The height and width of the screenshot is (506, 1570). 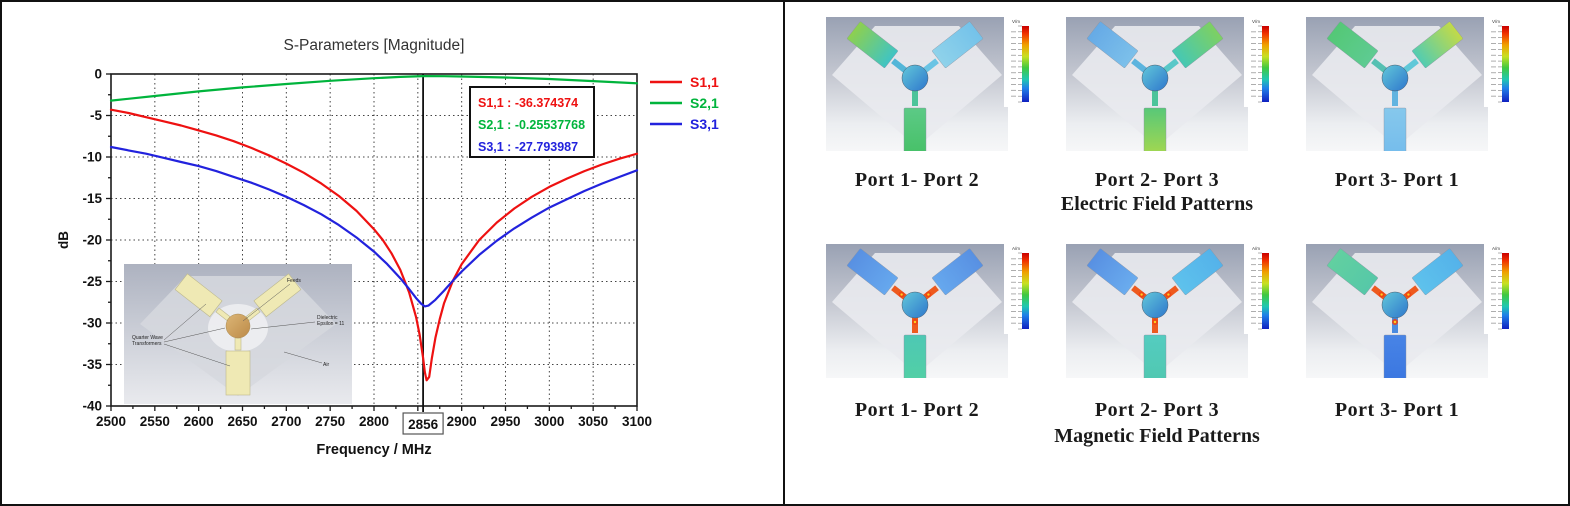 What do you see at coordinates (462, 421) in the screenshot?
I see `svg-text: 2900` at bounding box center [462, 421].